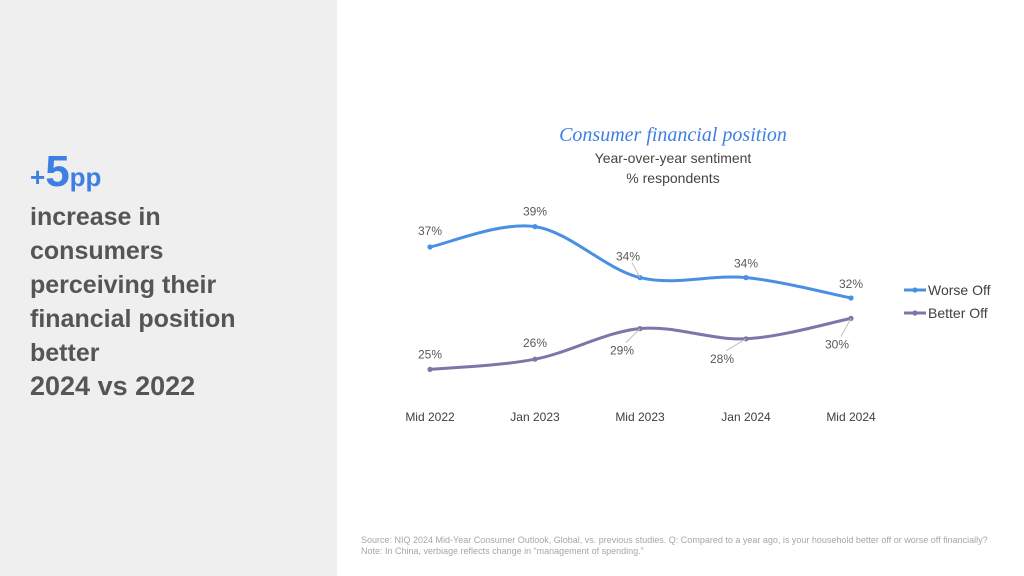 This screenshot has height=576, width=1024. I want to click on data-label-worse-off: 32%, so click(851, 284).